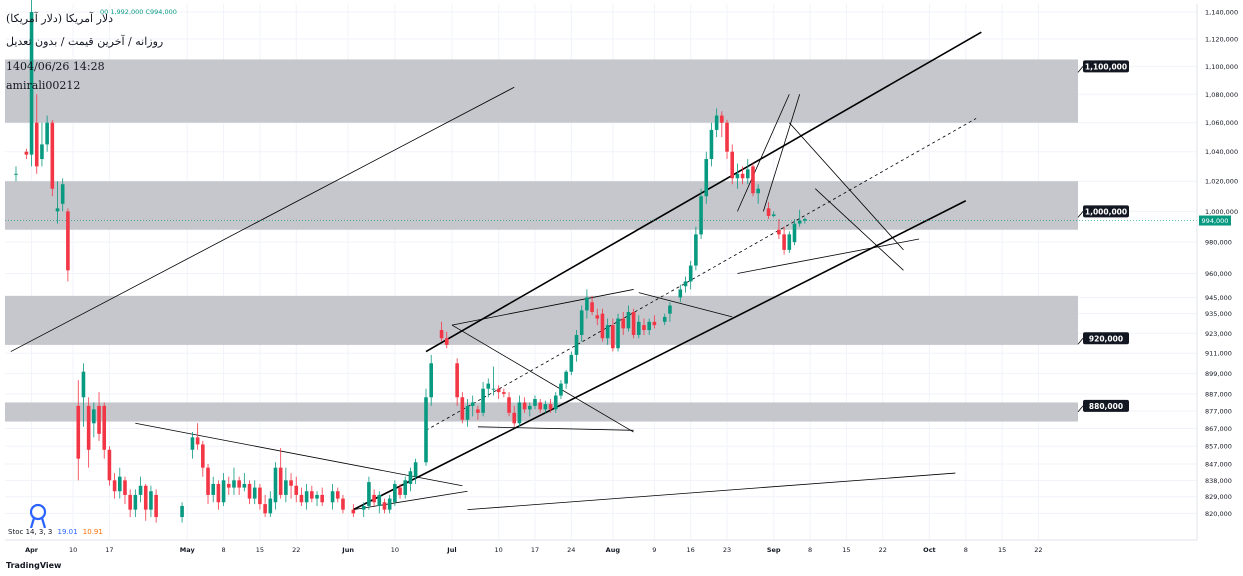 The width and height of the screenshot is (1243, 576). Describe the element at coordinates (1221, 39) in the screenshot. I see `price-tick-label: 1,120,000` at that location.